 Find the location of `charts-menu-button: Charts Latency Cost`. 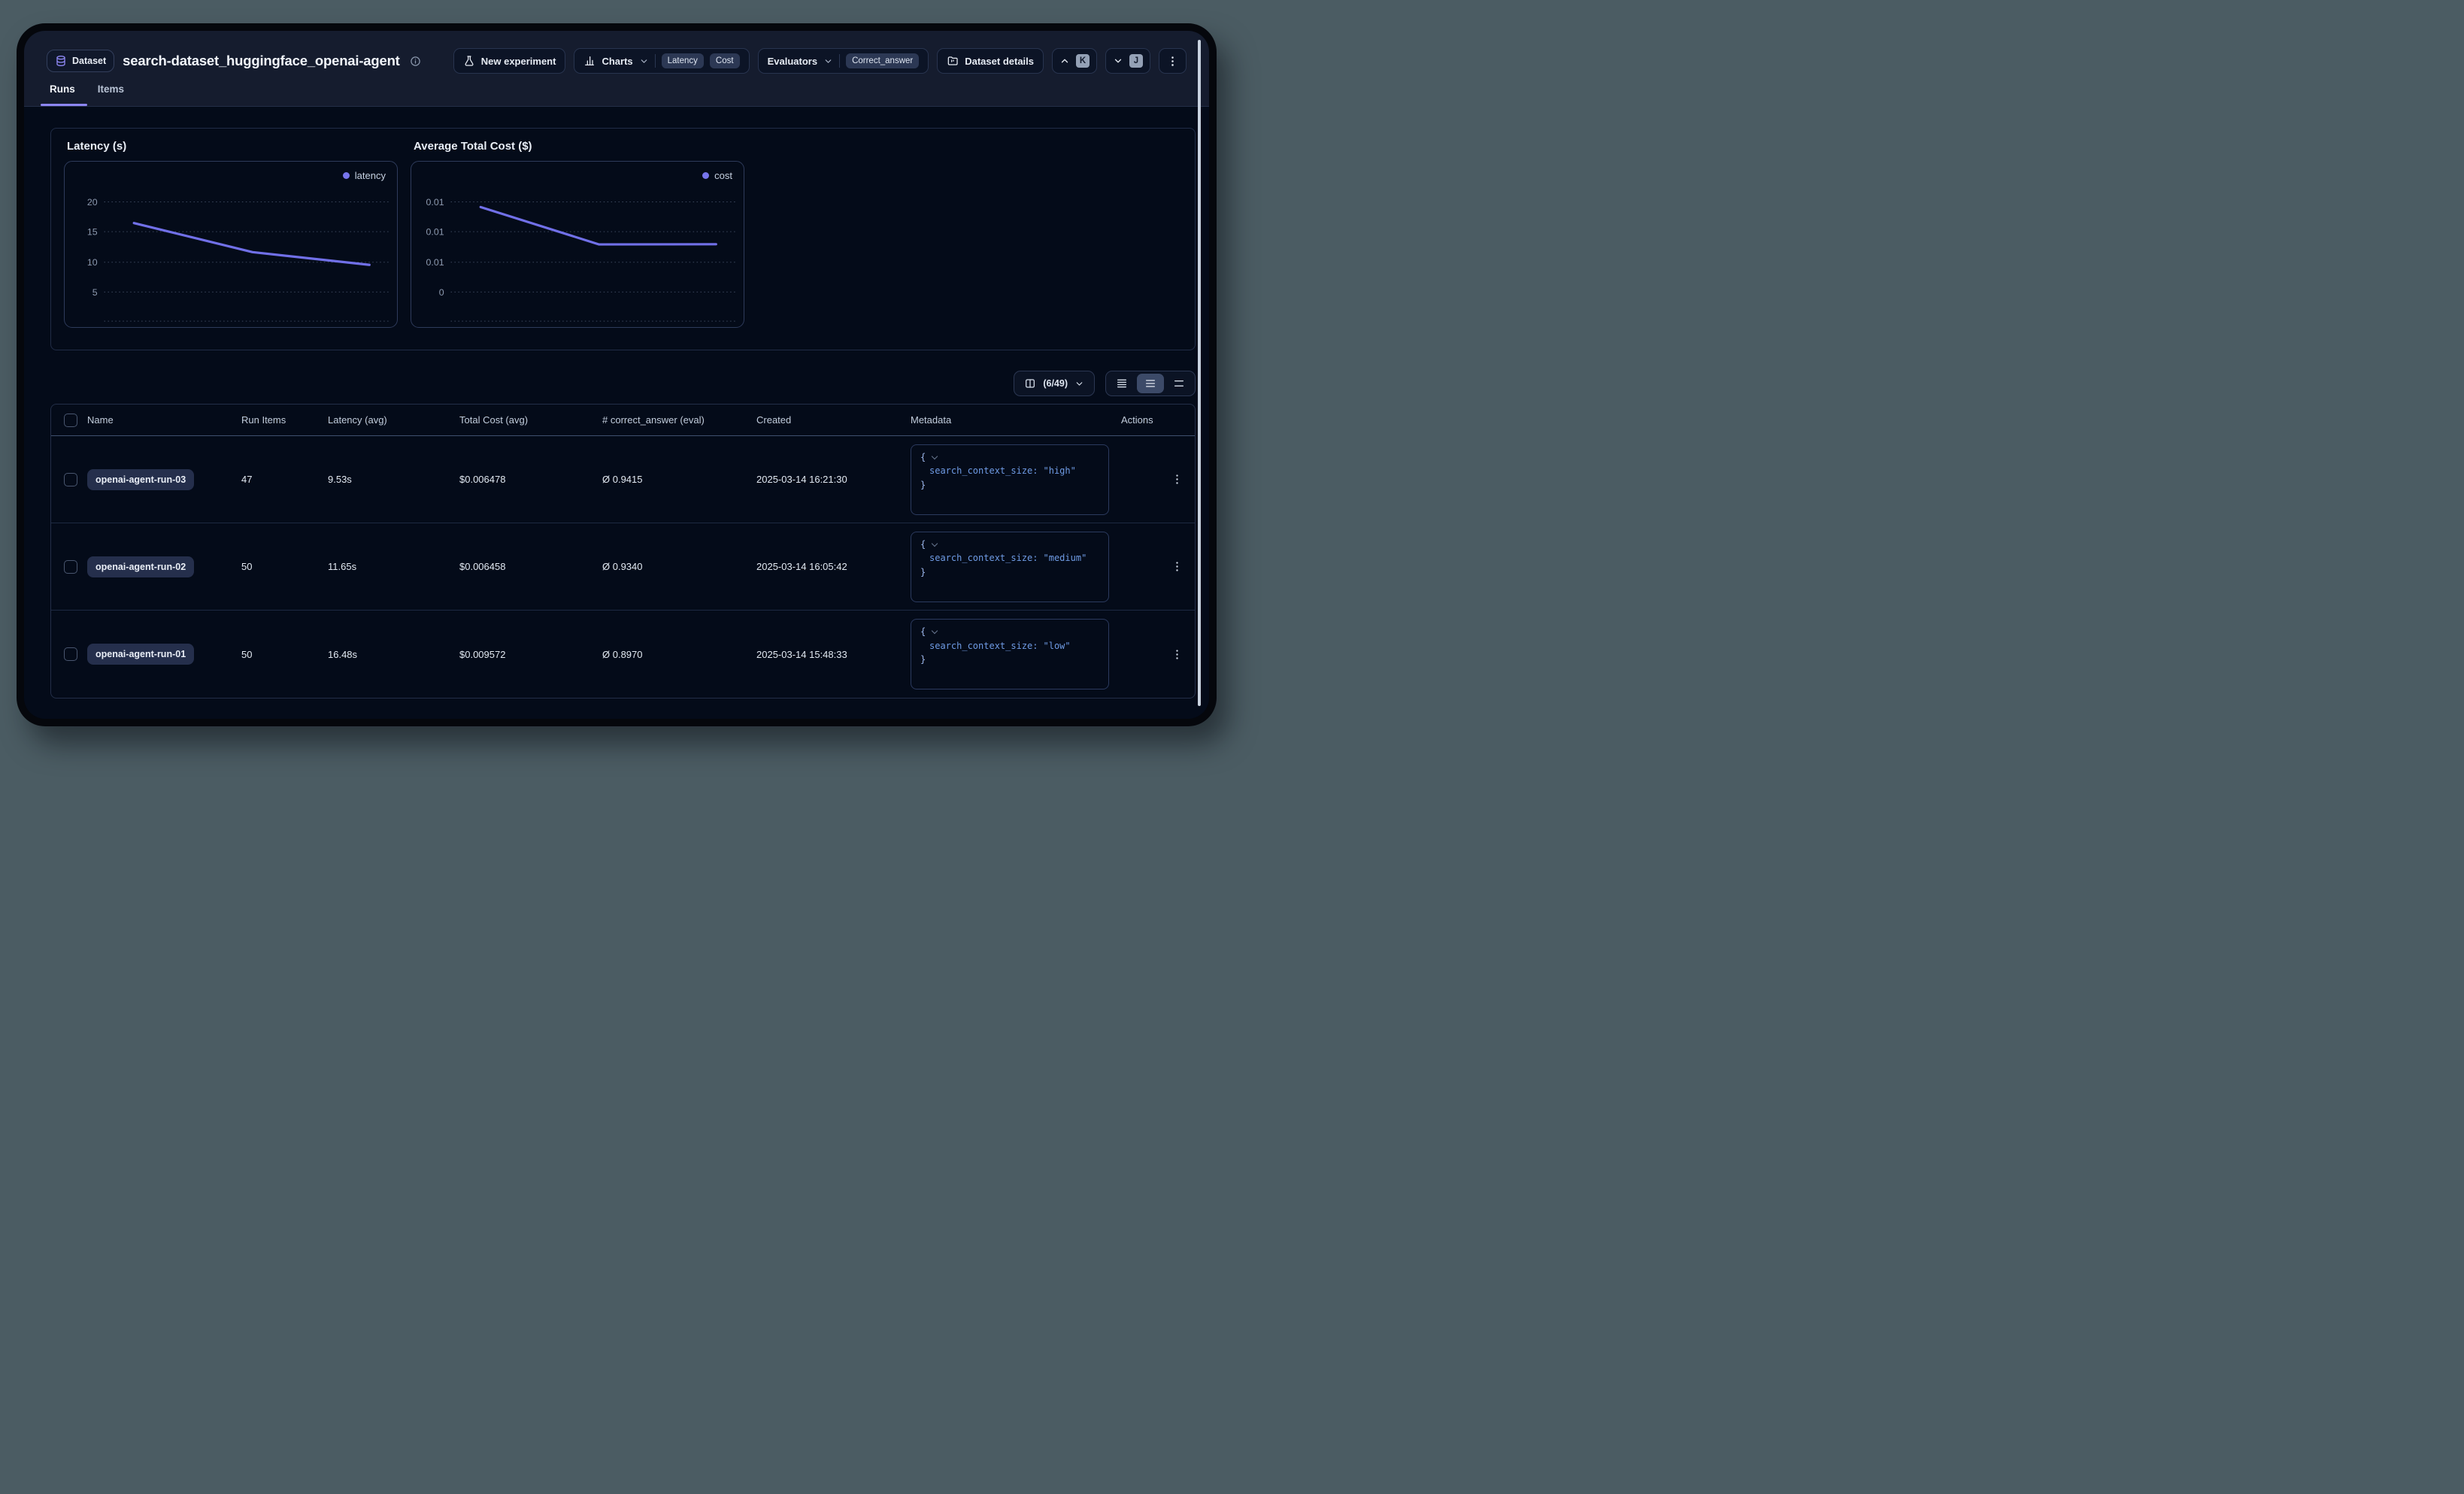

charts-menu-button: Charts Latency Cost is located at coordinates (662, 61).